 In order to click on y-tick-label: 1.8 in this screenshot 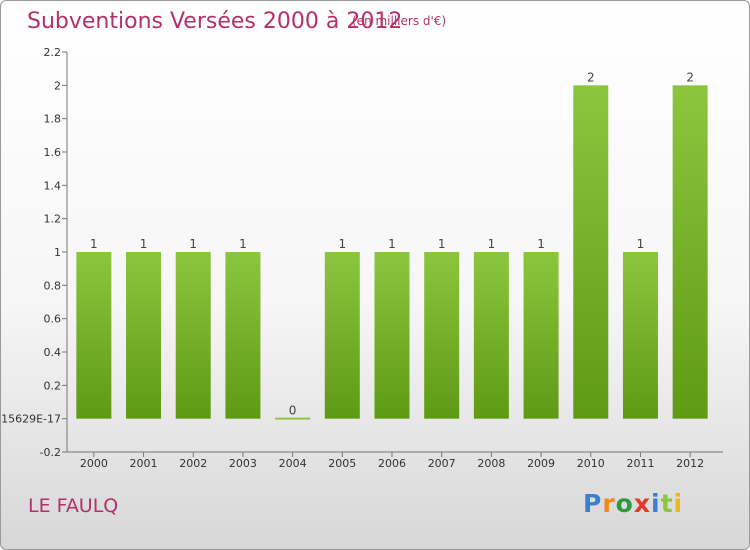, I will do `click(53, 119)`.